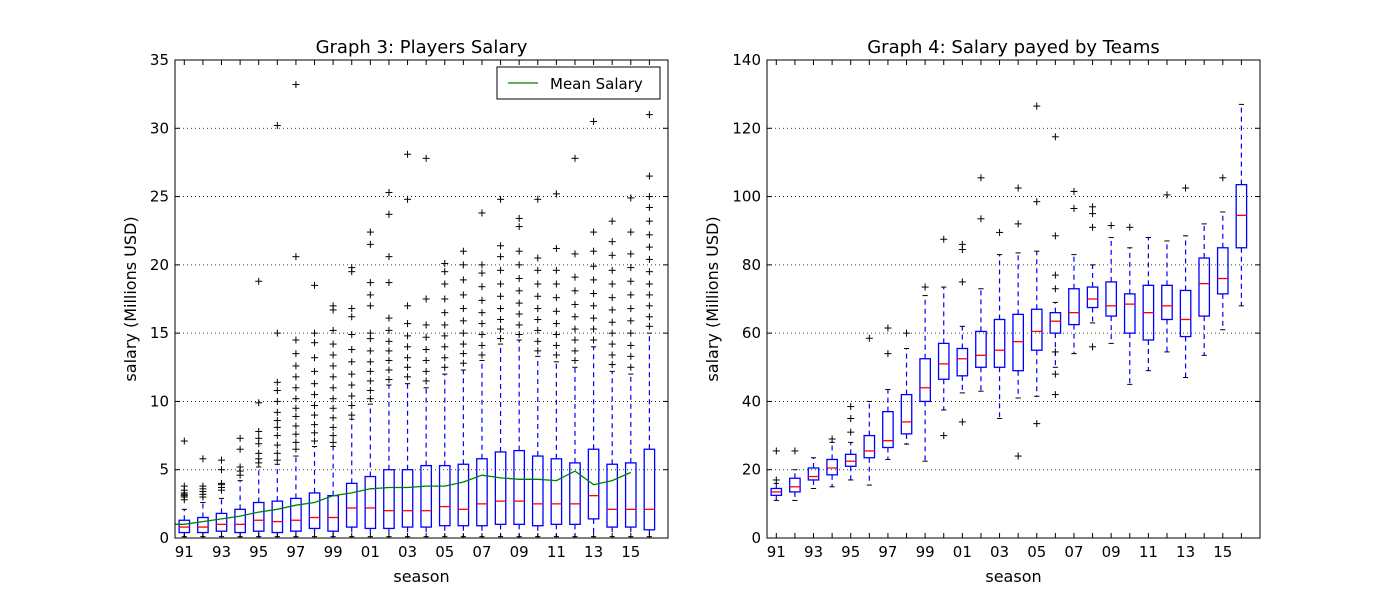 This screenshot has width=1400, height=597. Describe the element at coordinates (751, 265) in the screenshot. I see `y-tick-label: 80` at that location.